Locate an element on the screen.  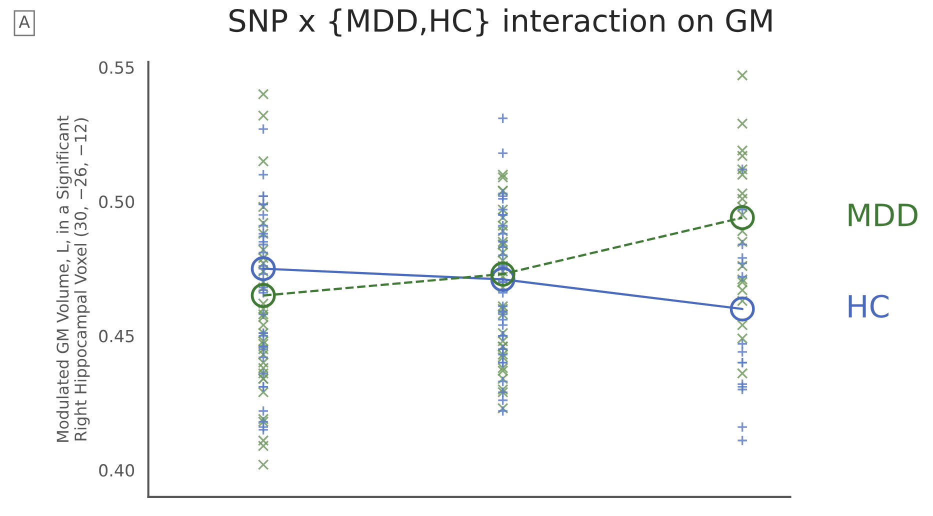
y-tick-label: 0.50 is located at coordinates (116, 202).